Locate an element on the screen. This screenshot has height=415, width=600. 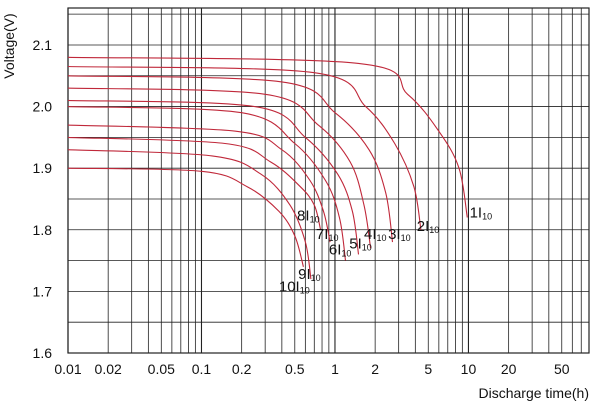
curve-label-9I10: 9I10 is located at coordinates (309, 274).